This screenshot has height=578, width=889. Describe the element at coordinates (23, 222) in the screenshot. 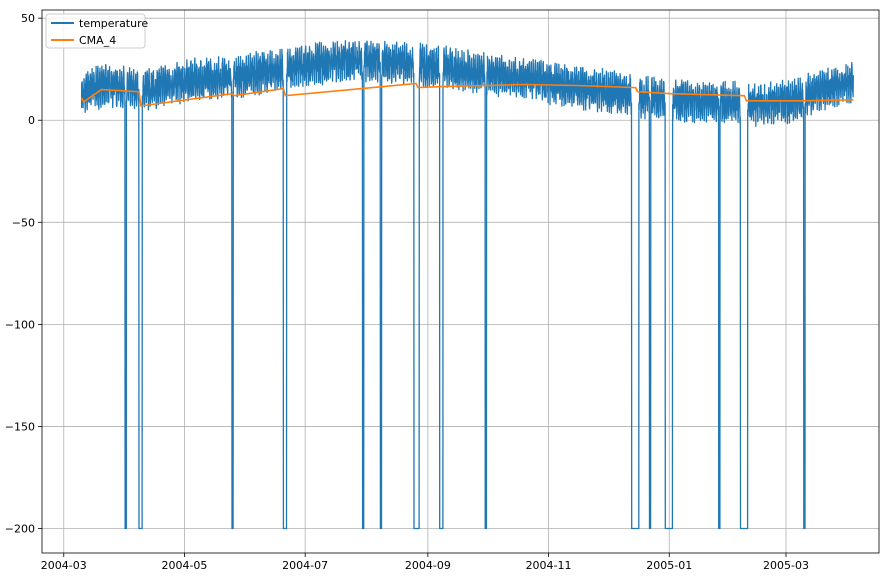

I see `y-tick-label: −50` at that location.